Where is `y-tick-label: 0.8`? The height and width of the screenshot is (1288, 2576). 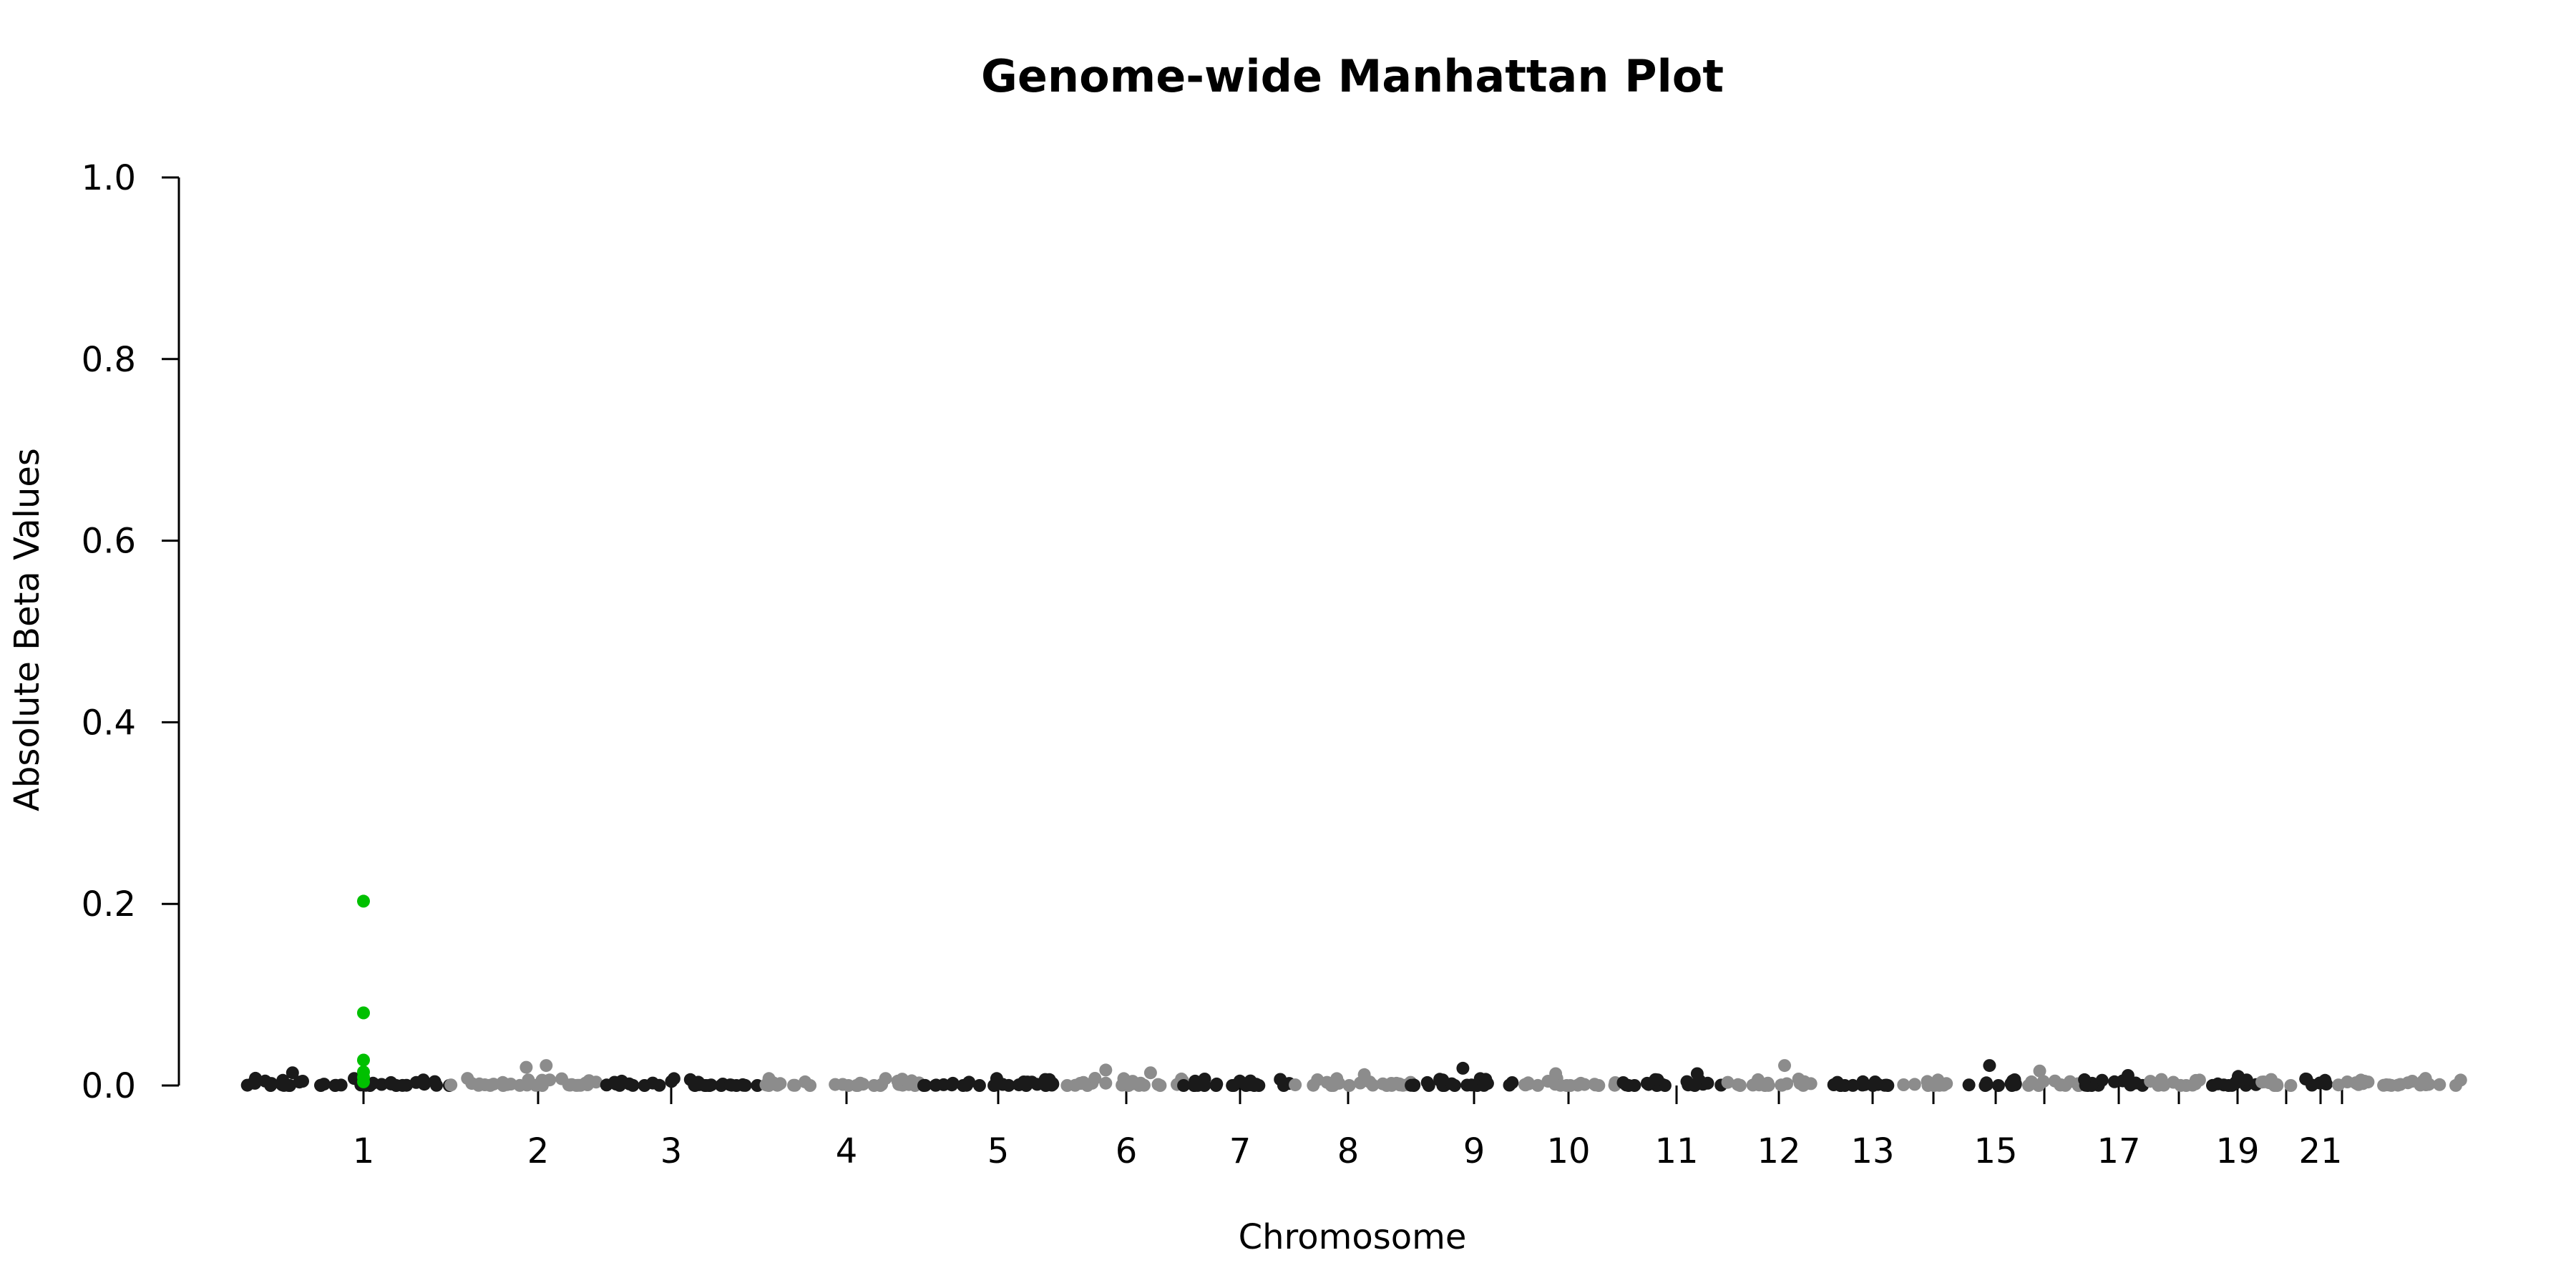
y-tick-label: 0.8 is located at coordinates (109, 360).